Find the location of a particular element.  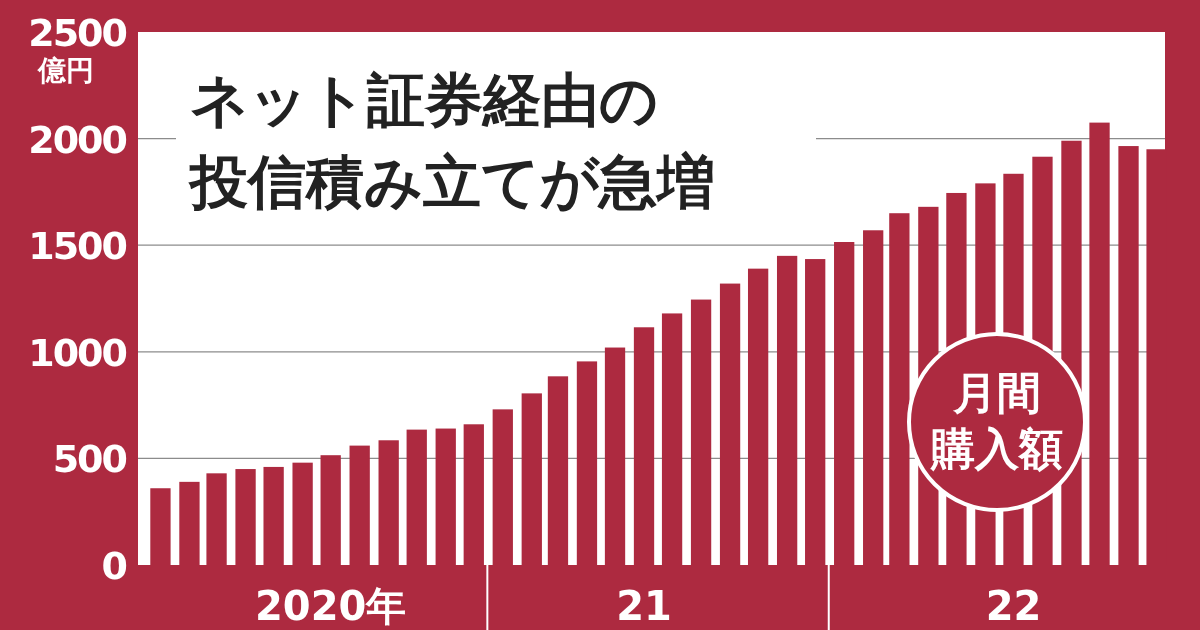

x-tick-label: 2020年 is located at coordinates (331, 606).